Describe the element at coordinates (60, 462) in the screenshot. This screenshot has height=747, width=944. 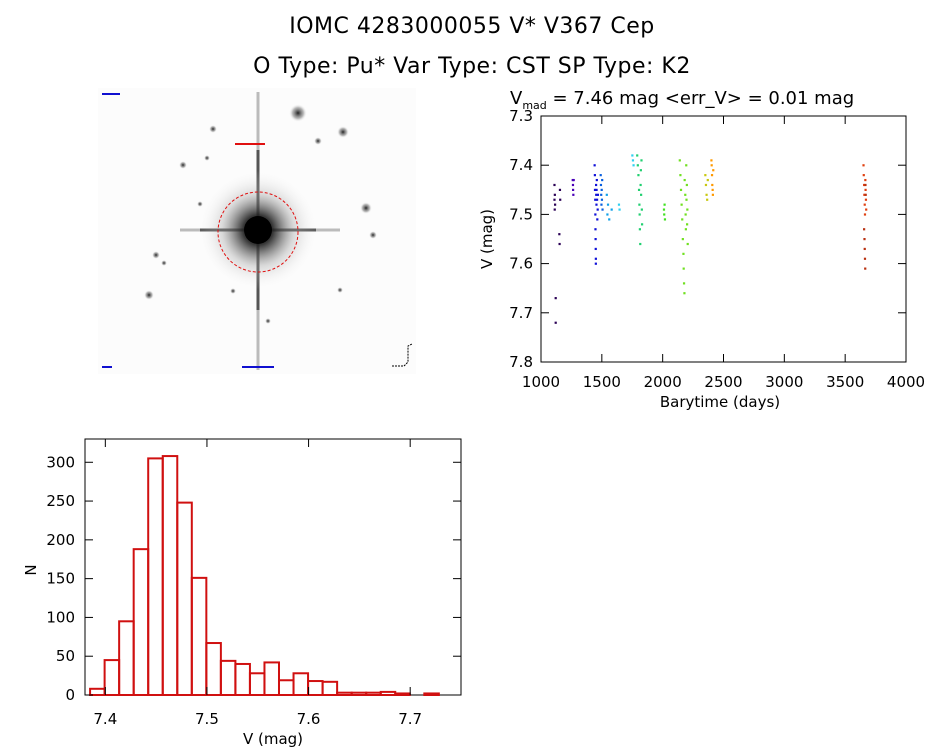
I see `histogram-ytick-label: 300` at that location.